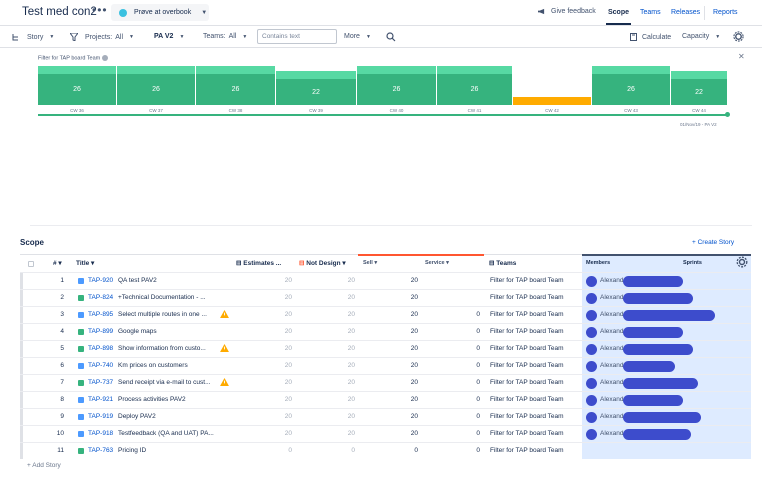 The image size is (762, 483). What do you see at coordinates (100, 10) in the screenshot?
I see `ellipsis-icon: •••` at bounding box center [100, 10].